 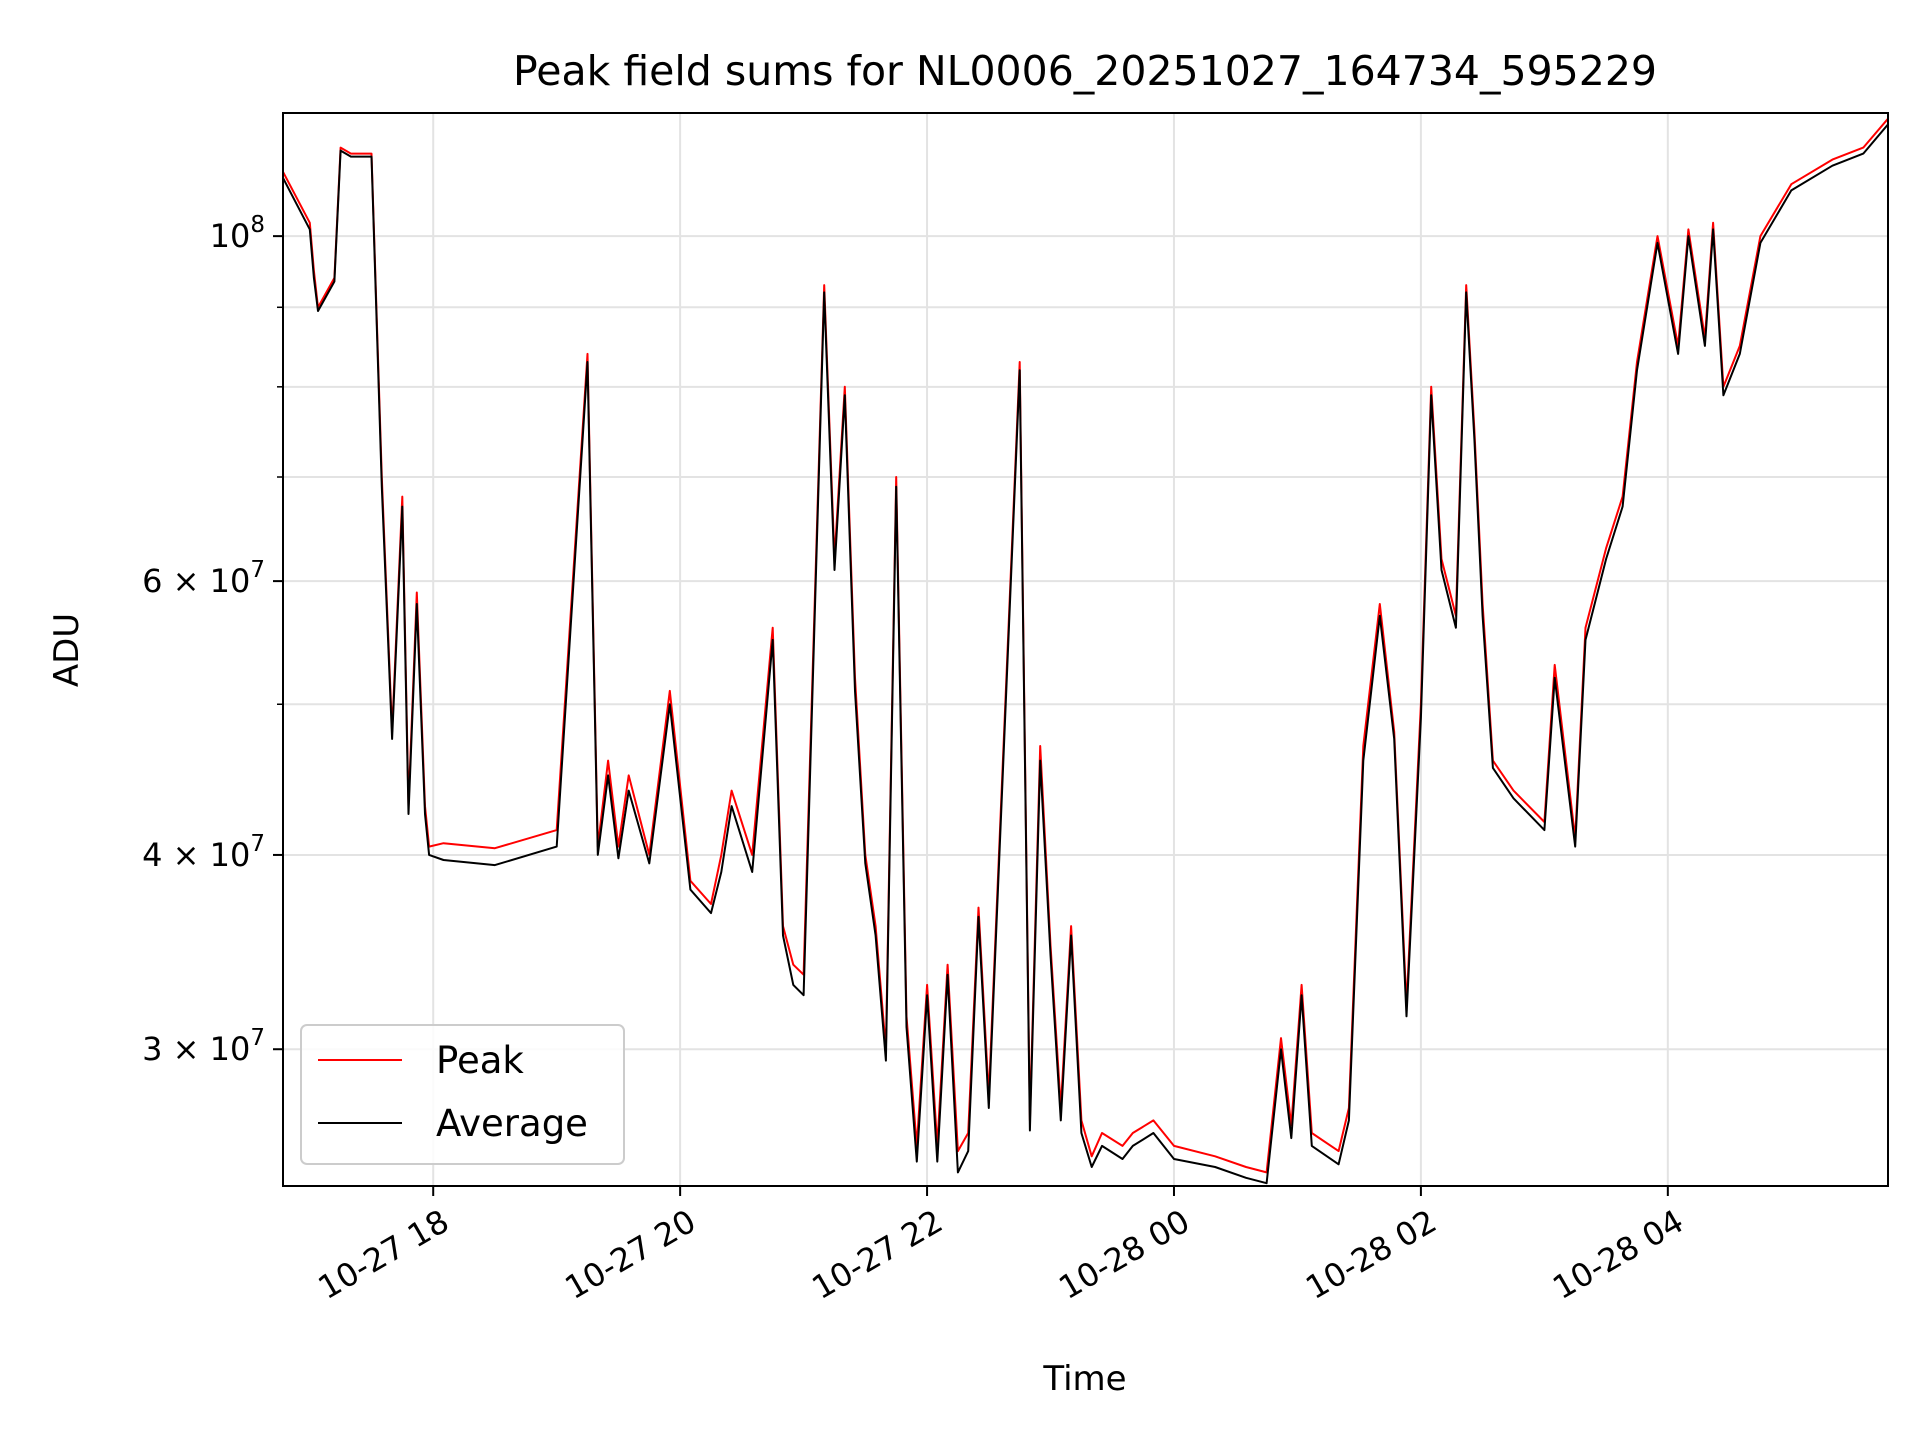 What do you see at coordinates (631, 1254) in the screenshot?
I see `x-tick-label: 10-27 20` at bounding box center [631, 1254].